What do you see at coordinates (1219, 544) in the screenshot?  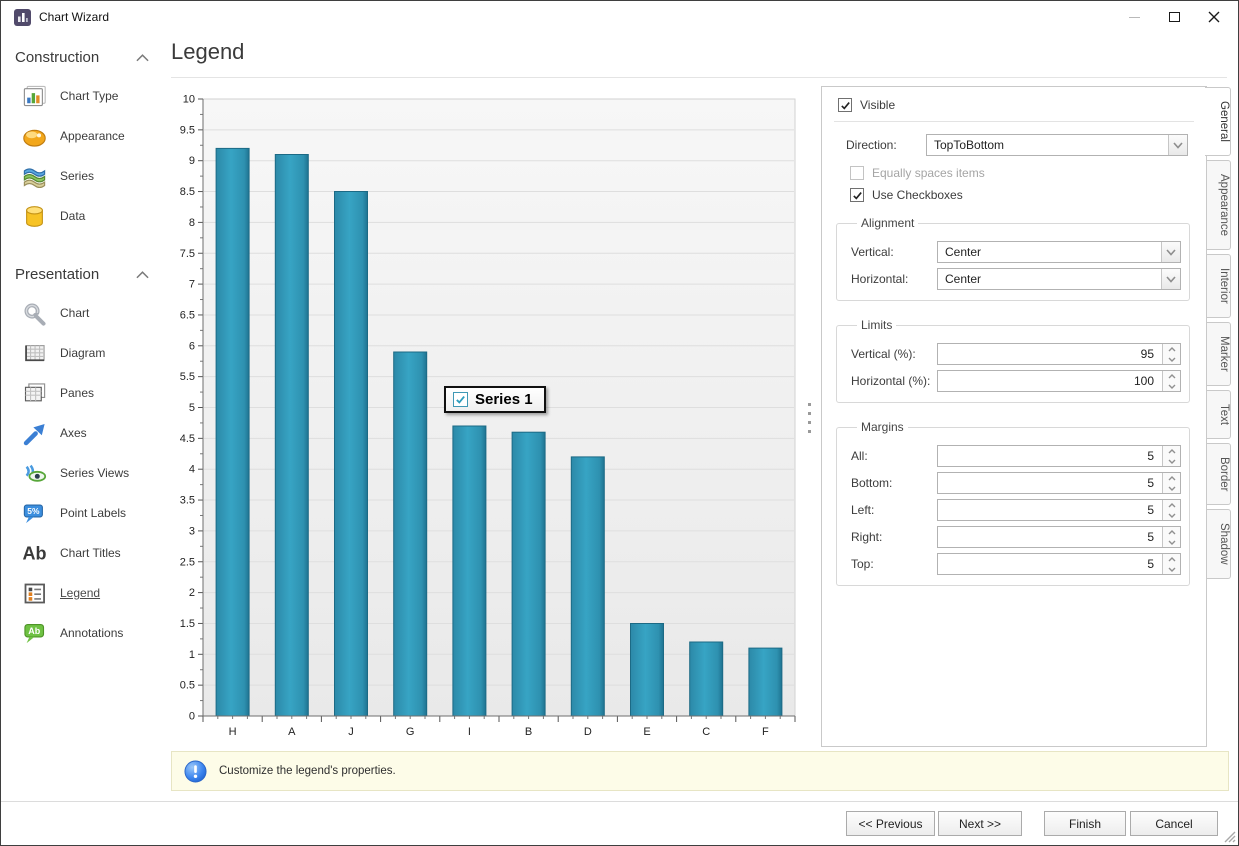 I see `tab-shadow: Shadow` at bounding box center [1219, 544].